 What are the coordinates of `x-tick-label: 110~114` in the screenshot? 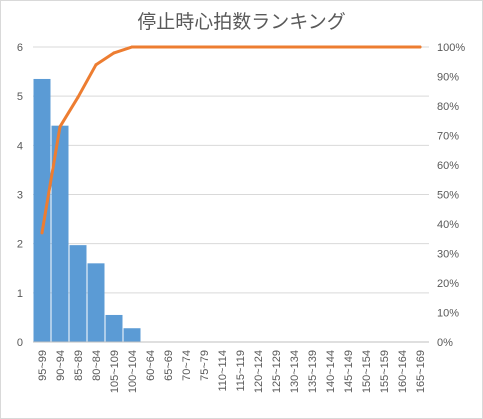 It's located at (223, 371).